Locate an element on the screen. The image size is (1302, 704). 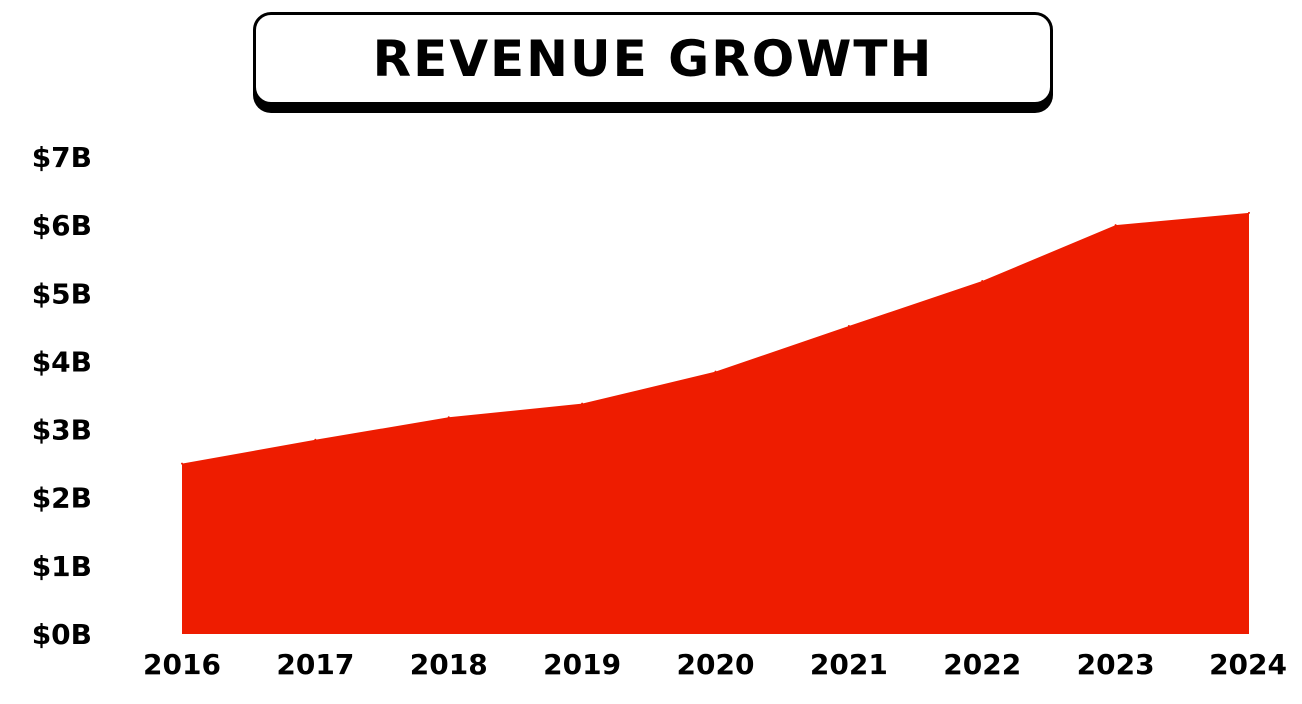
data-point-2017 is located at coordinates (315, 439).